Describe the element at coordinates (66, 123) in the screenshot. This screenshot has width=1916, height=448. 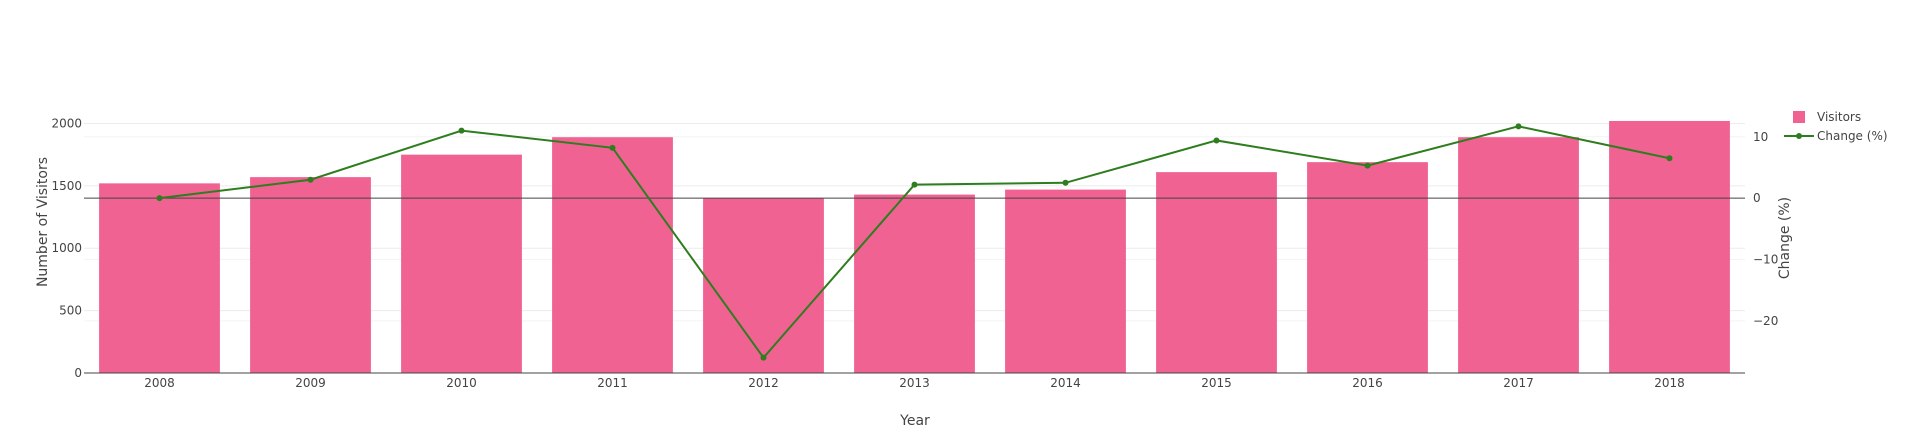
I see `y-tick-label: 2000` at that location.